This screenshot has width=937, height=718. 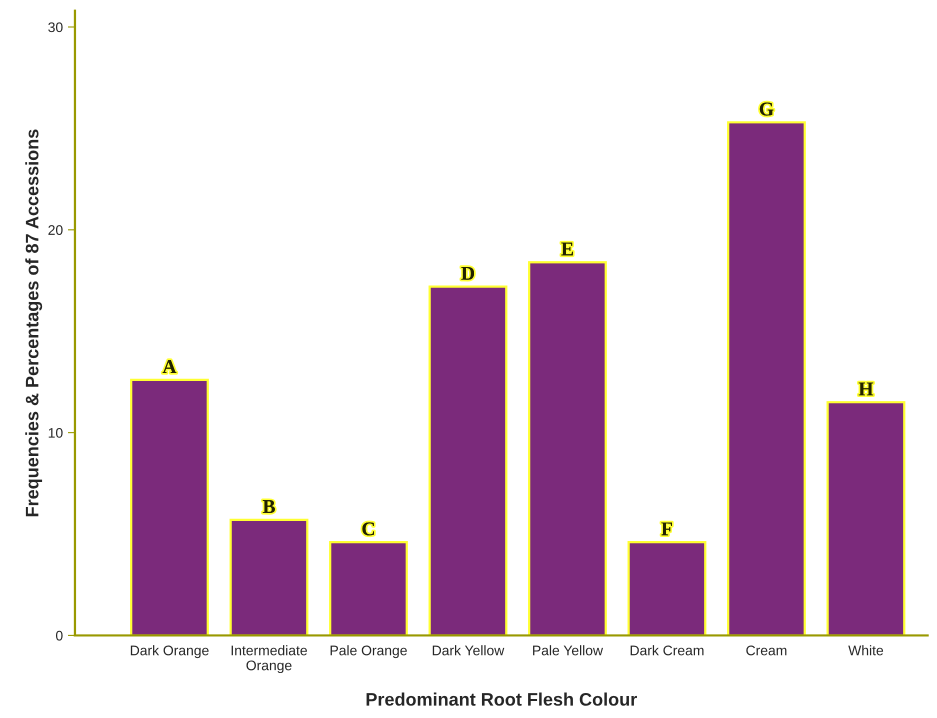 I want to click on annotation: B, so click(x=268, y=506).